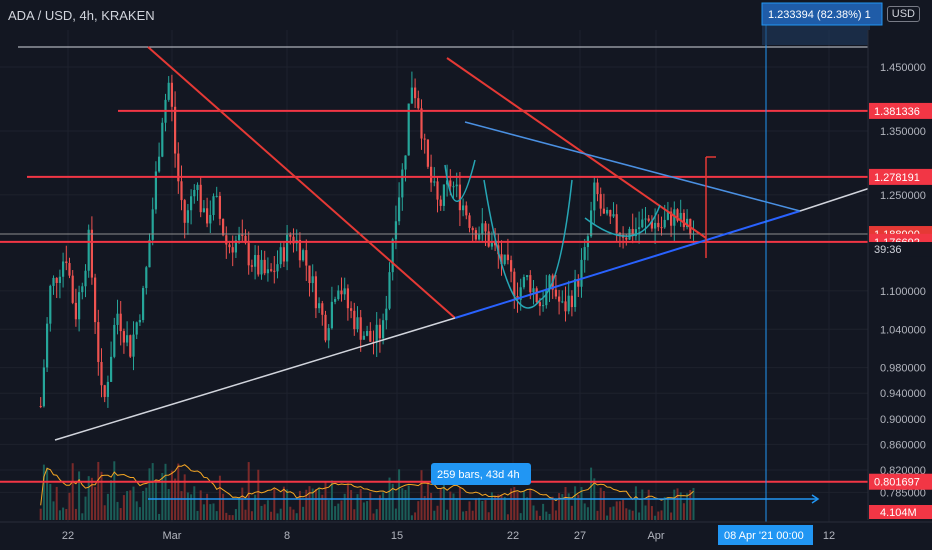 The image size is (932, 550). What do you see at coordinates (172, 536) in the screenshot?
I see `time-tick-label: Mar` at bounding box center [172, 536].